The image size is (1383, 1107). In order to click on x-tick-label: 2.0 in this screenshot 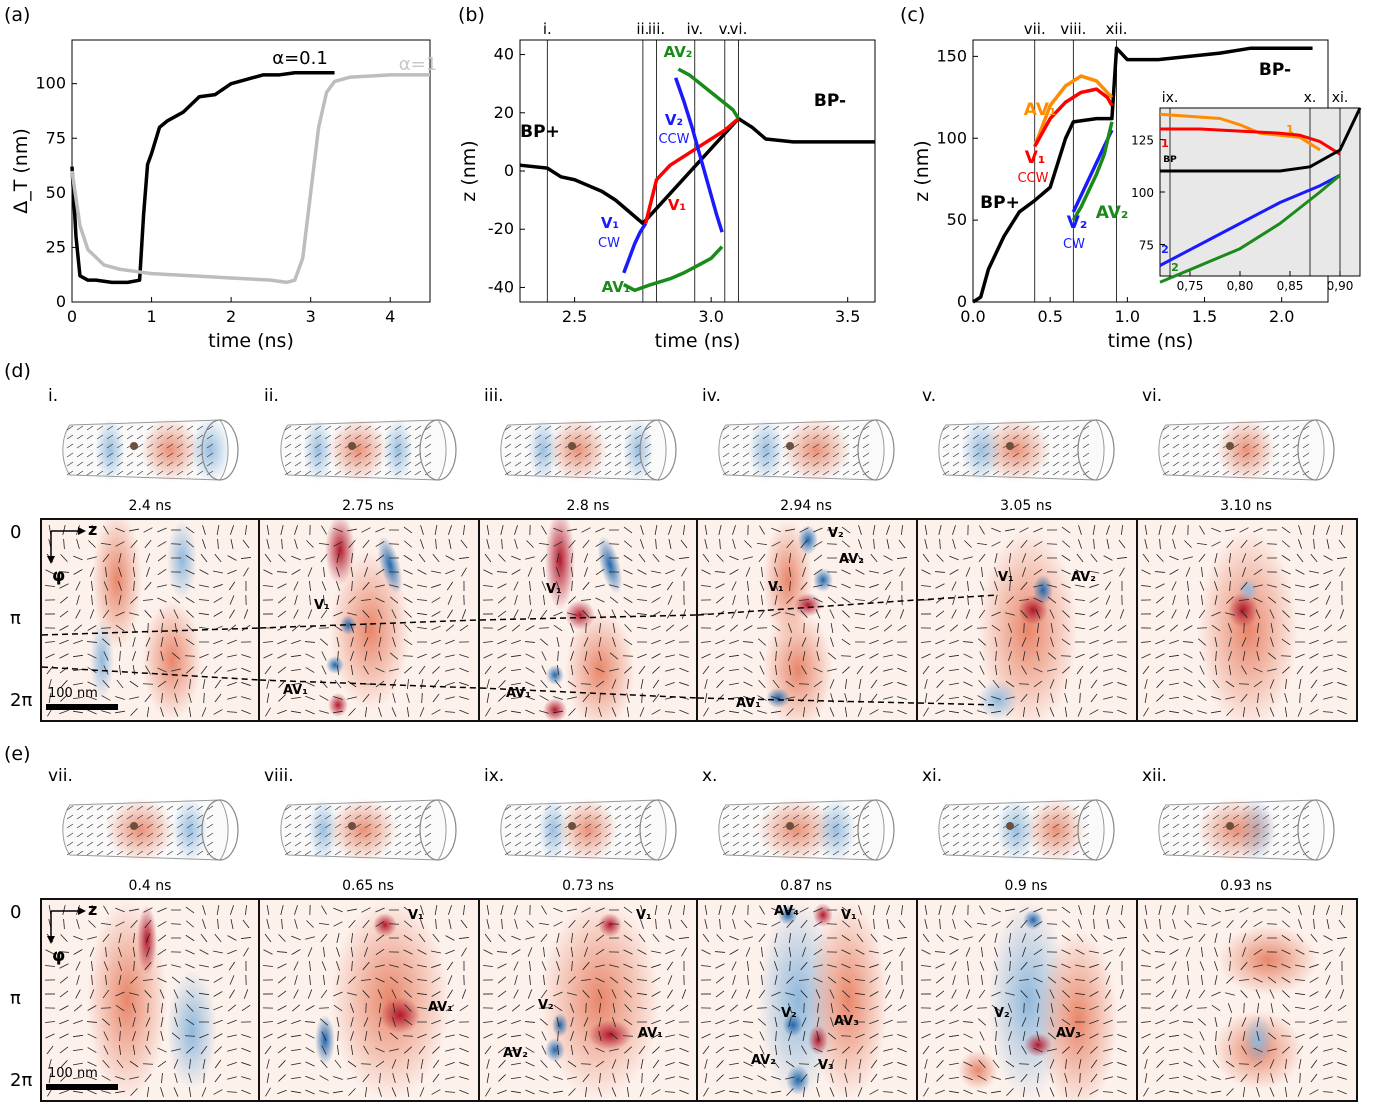, I will do `click(1281, 316)`.